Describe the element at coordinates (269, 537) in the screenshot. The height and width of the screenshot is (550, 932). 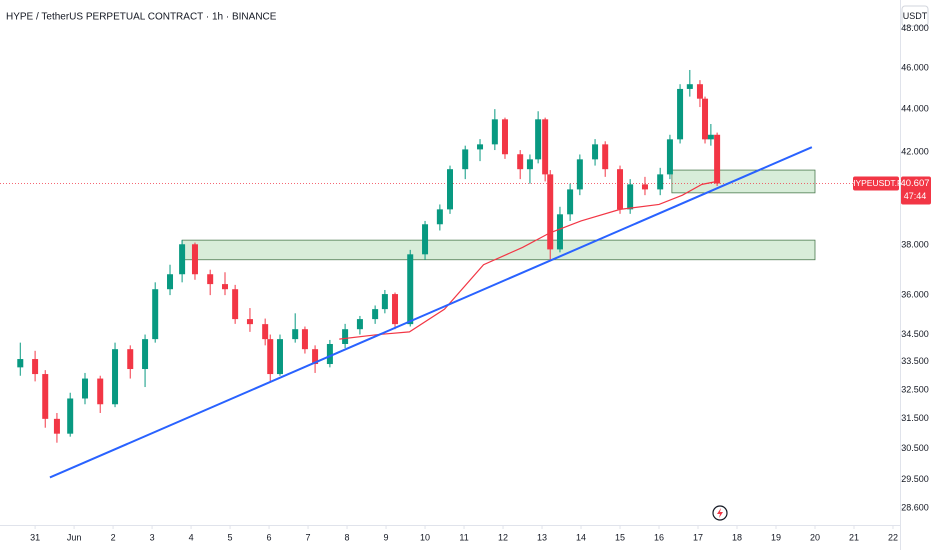
I see `x-tick-label: 6` at that location.